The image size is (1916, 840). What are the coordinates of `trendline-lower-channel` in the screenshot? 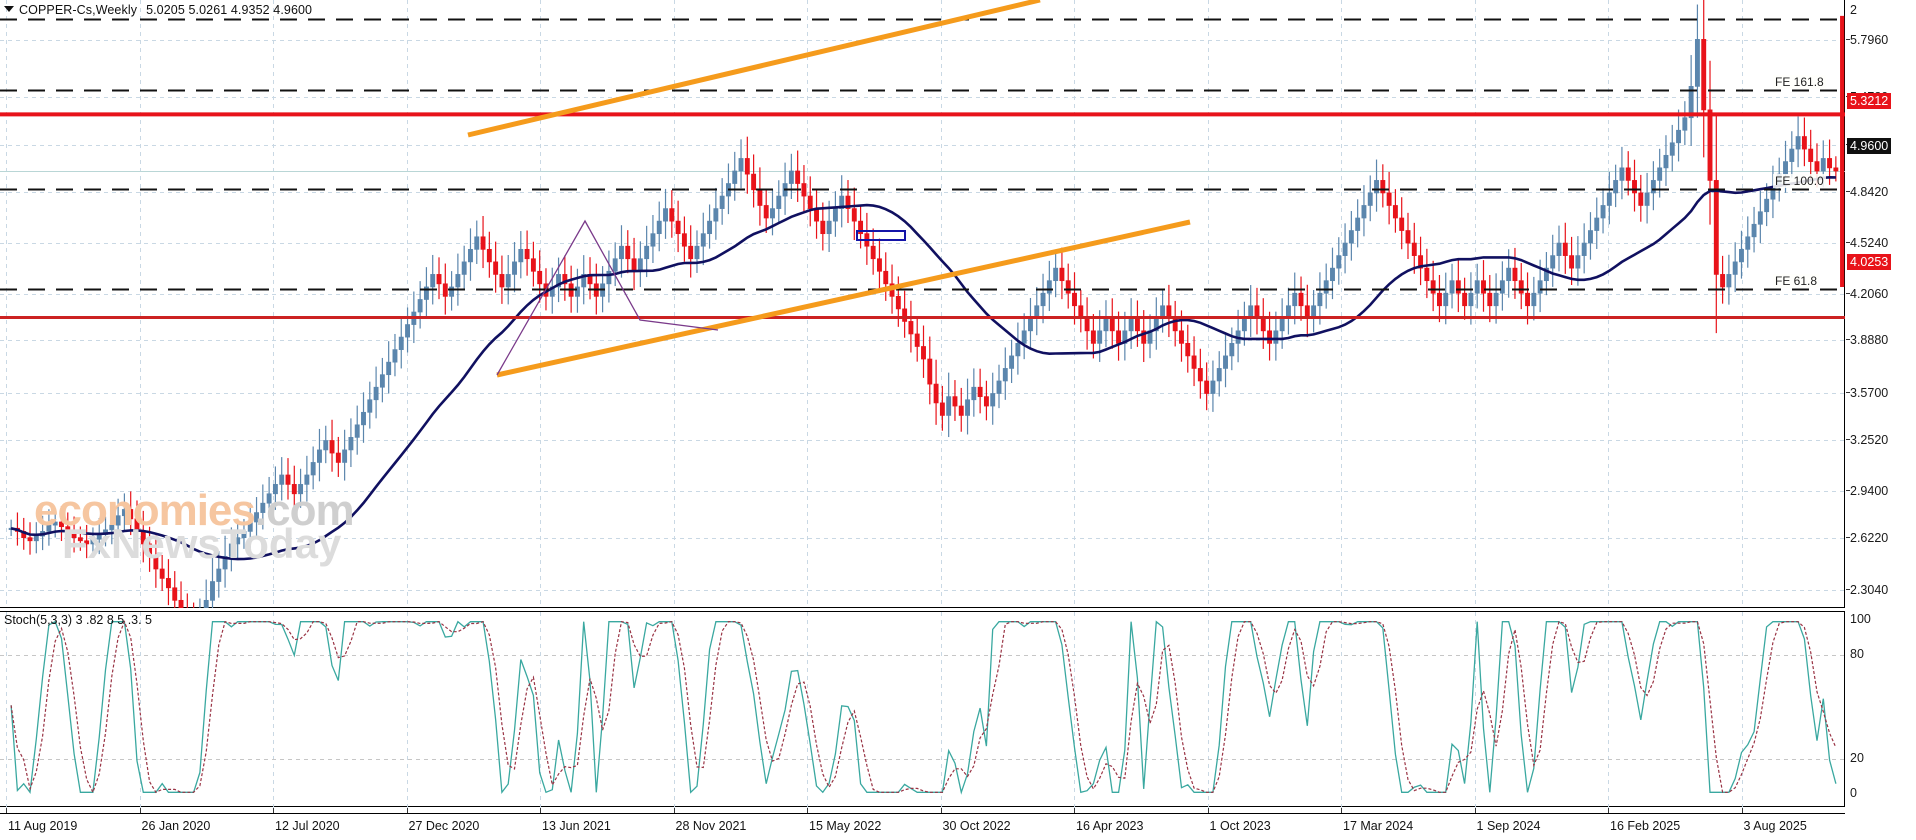 It's located at (843, 298).